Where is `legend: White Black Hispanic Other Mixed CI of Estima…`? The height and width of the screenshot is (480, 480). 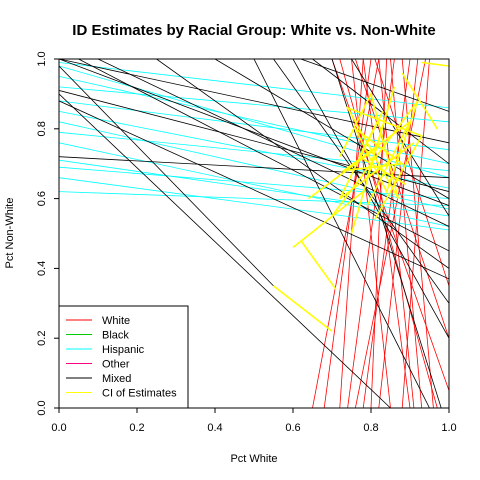 legend: White Black Hispanic Other Mixed CI of Estima… is located at coordinates (123, 357).